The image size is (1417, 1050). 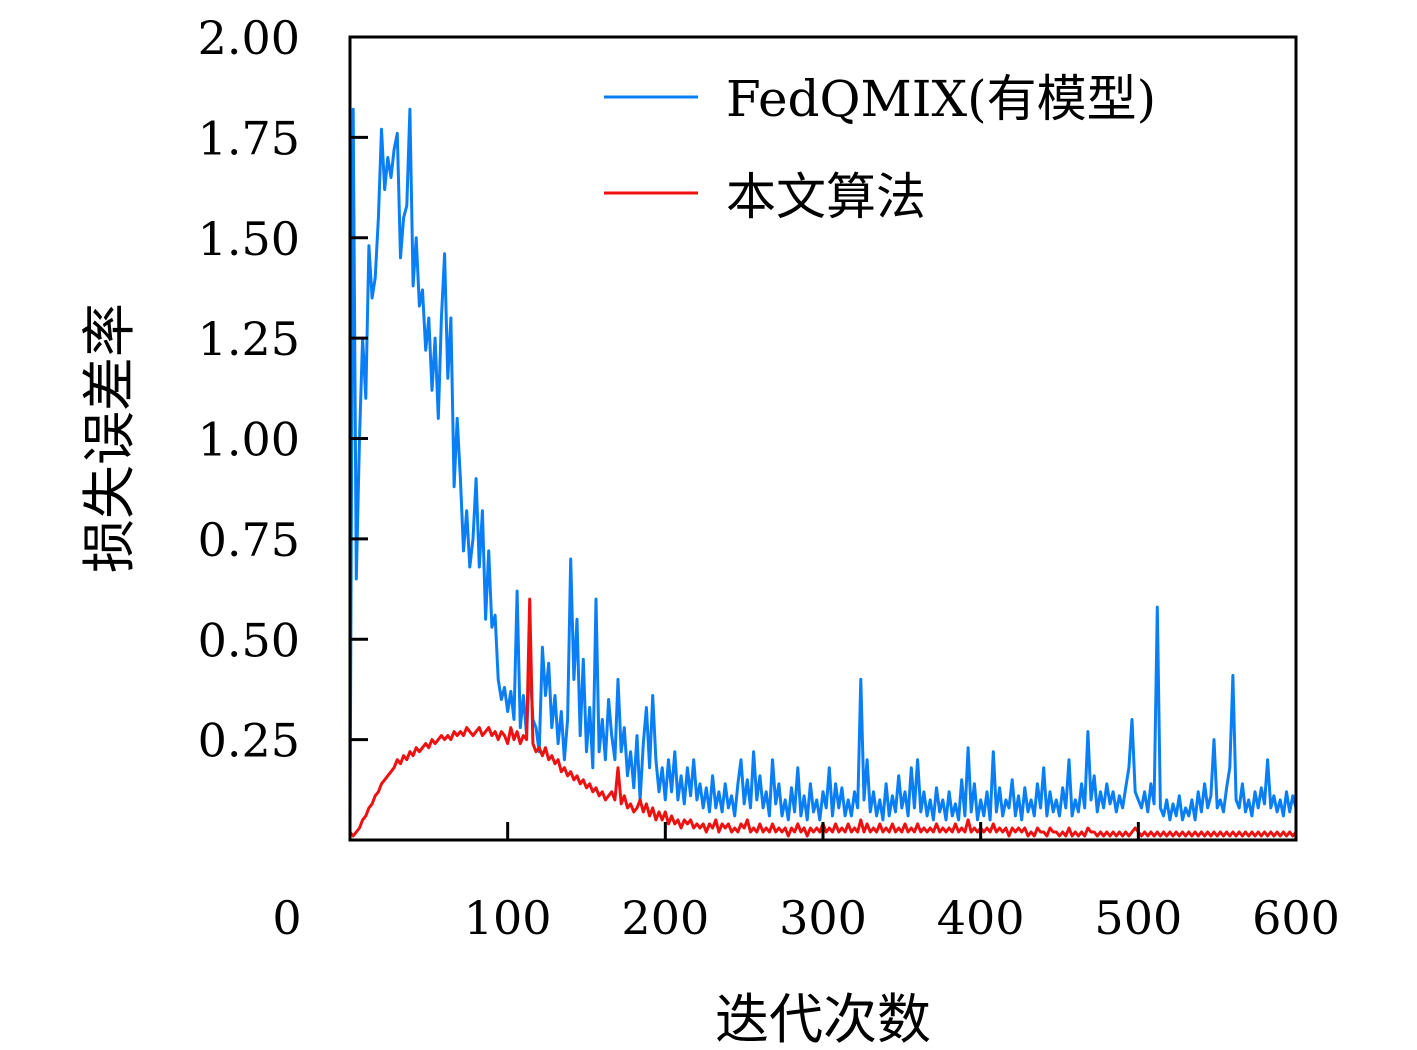 What do you see at coordinates (823, 1019) in the screenshot?
I see `x-axis-title: 迭代次数` at bounding box center [823, 1019].